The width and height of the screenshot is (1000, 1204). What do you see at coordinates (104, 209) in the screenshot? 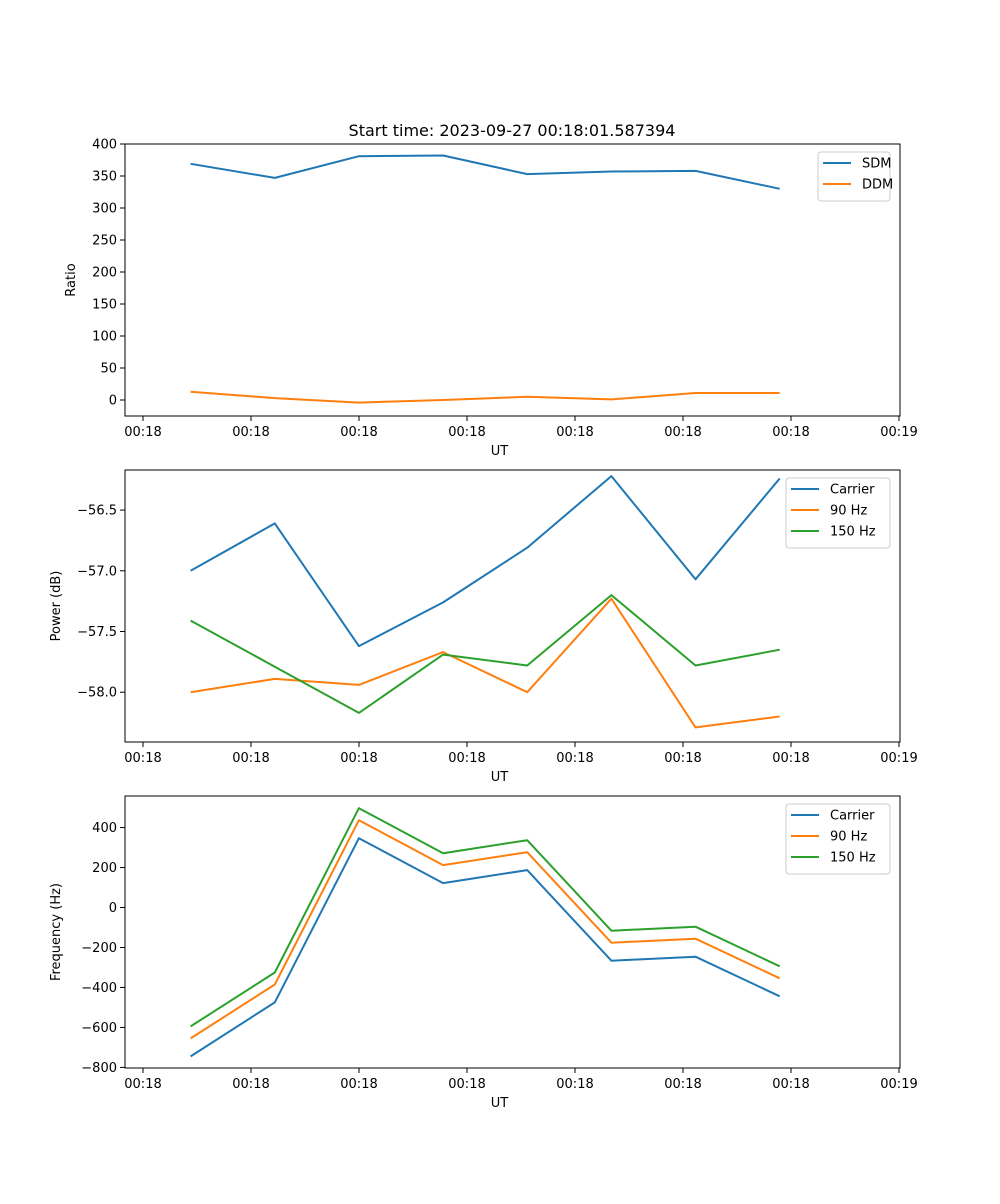
I see `y-tick-label: 300` at bounding box center [104, 209].